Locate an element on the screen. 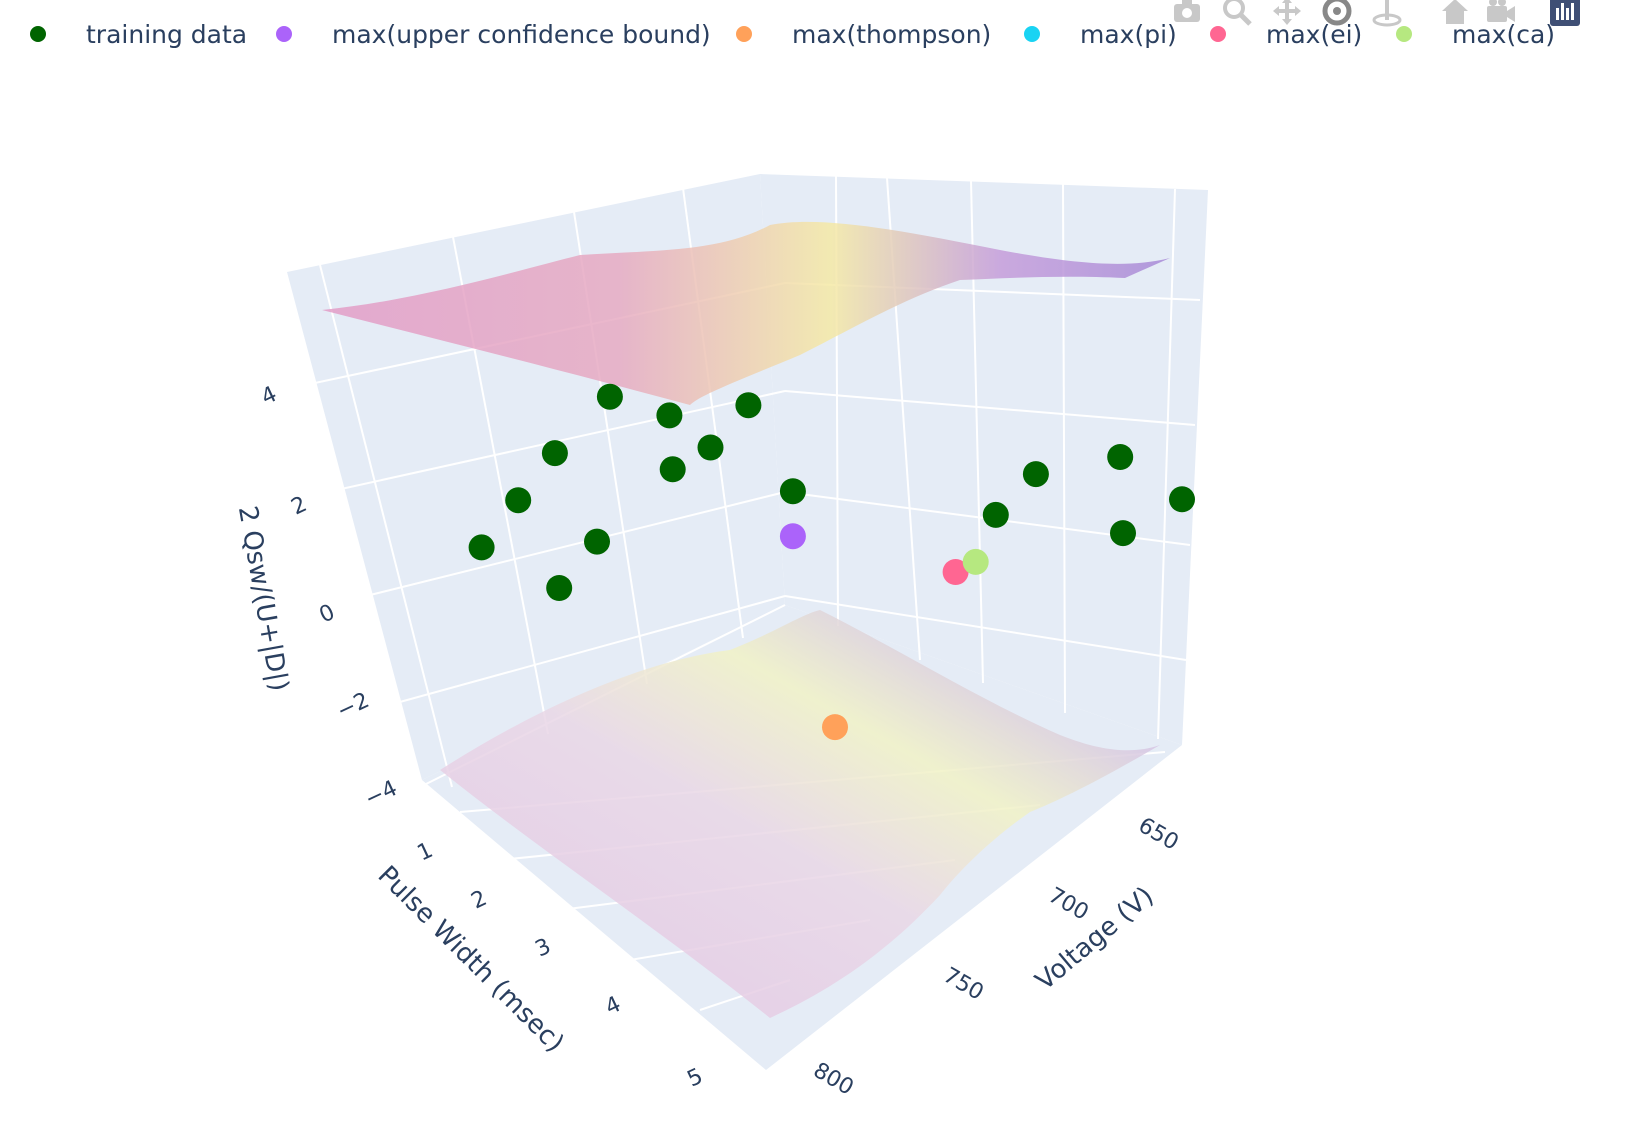 The width and height of the screenshot is (1634, 1128). y-tick-label: 5 is located at coordinates (695, 1078).